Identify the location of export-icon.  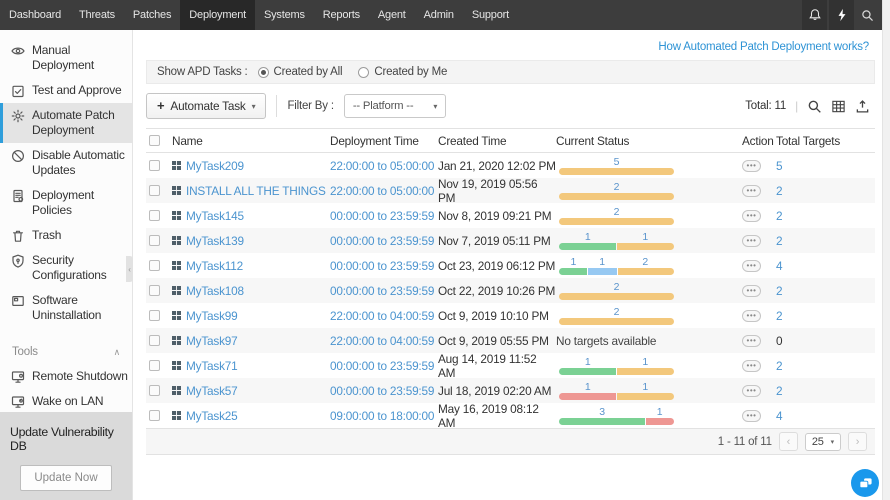
(862, 106).